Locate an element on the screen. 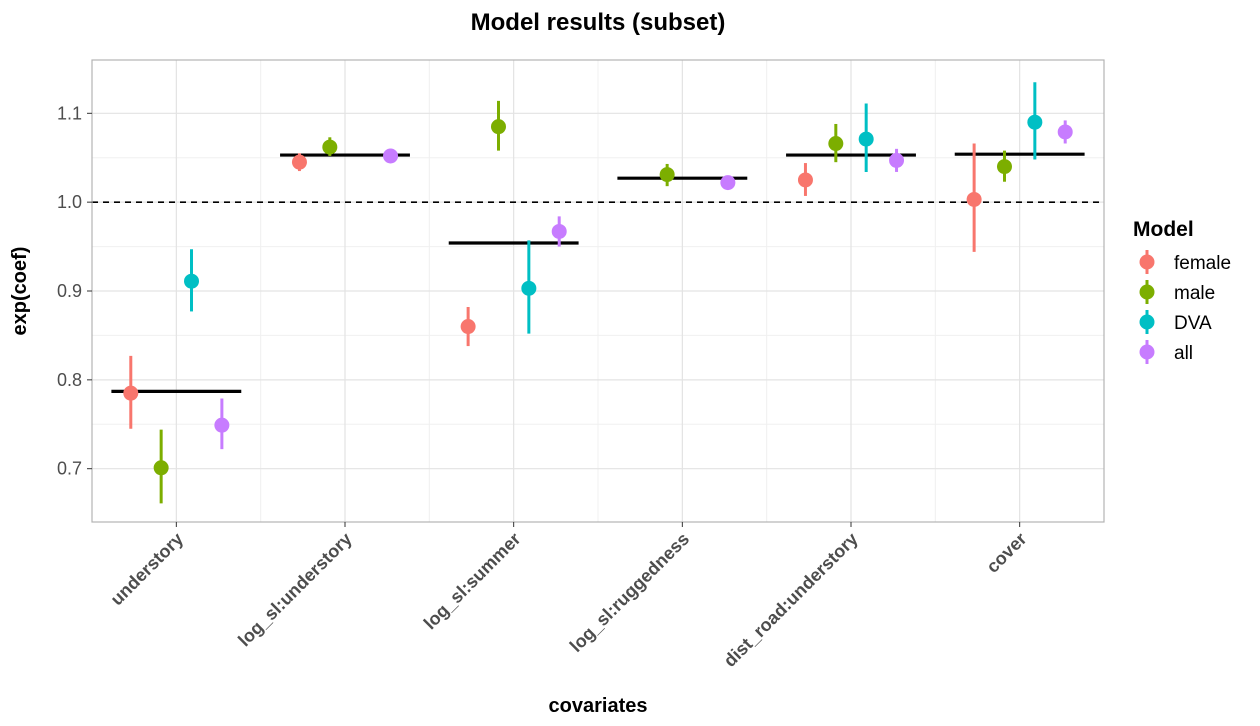 Image resolution: width=1260 pixels, height=726 pixels. chart-title: Model results (subset) is located at coordinates (598, 22).